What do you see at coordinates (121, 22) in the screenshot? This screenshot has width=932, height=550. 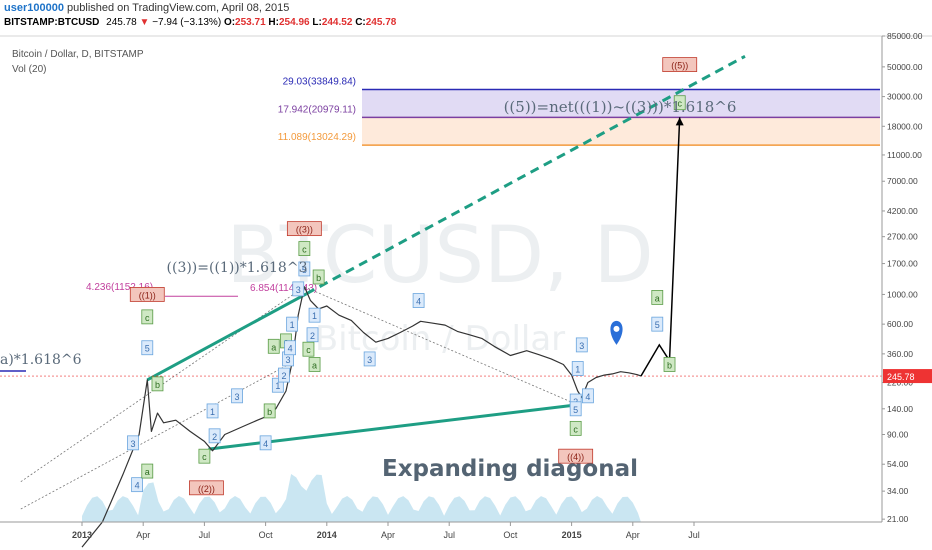 I see `last-price: 245.78` at bounding box center [121, 22].